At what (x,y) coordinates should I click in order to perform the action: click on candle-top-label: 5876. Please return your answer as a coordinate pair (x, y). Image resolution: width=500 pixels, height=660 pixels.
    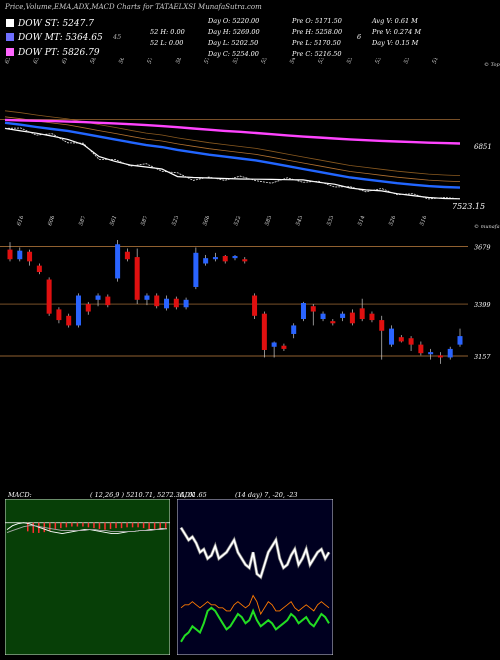
    Looking at the image, I should click on (83, 221).